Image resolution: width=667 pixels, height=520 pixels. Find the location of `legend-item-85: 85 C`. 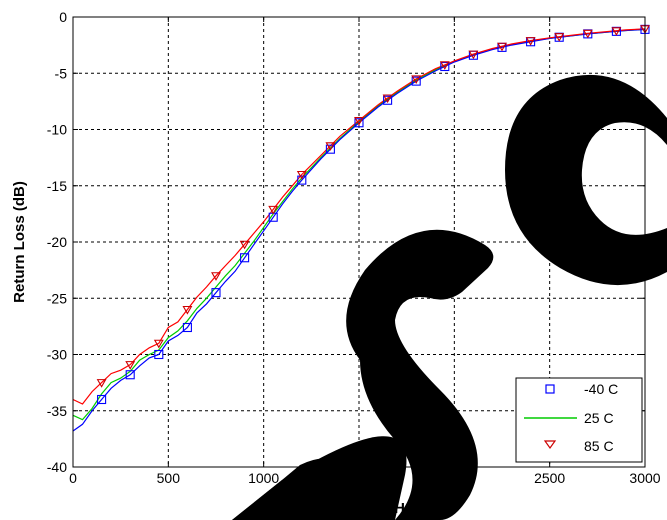

legend-item-85: 85 C is located at coordinates (578, 446).